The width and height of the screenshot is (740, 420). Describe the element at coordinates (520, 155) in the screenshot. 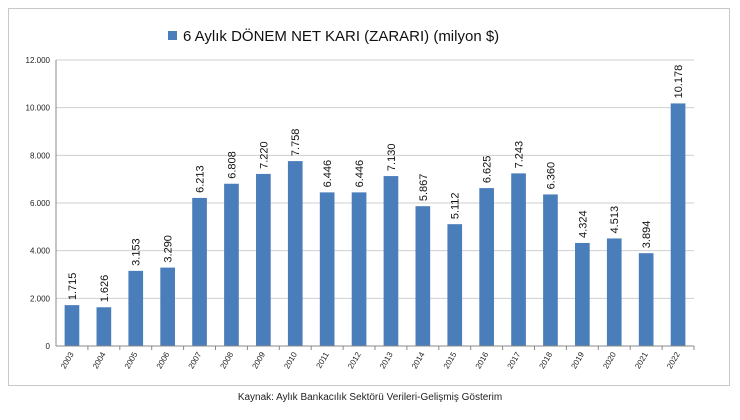

I see `data-label: 7.243` at that location.